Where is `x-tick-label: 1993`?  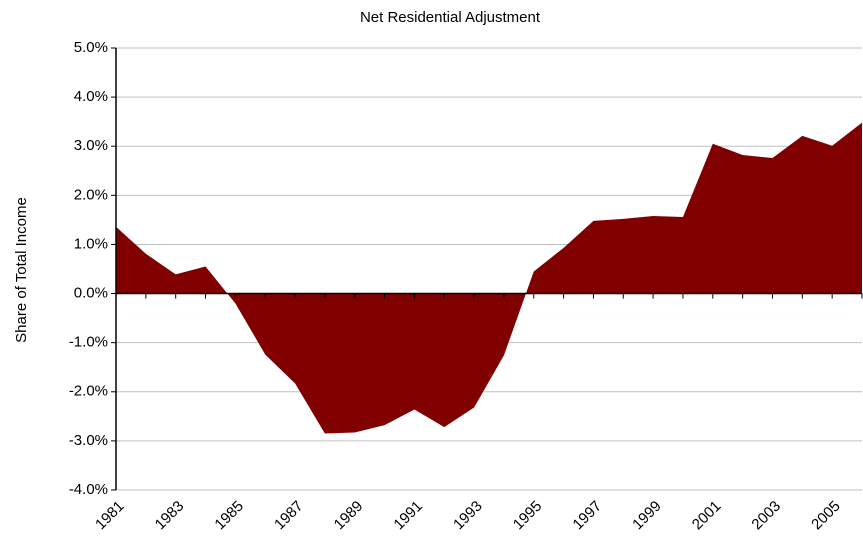
x-tick-label: 1993 is located at coordinates (468, 516).